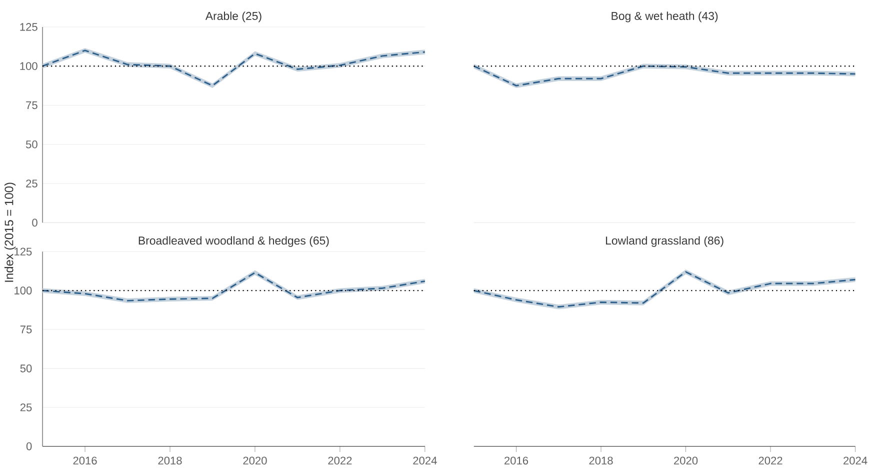 This screenshot has height=469, width=872. What do you see at coordinates (665, 241) in the screenshot?
I see `chart-title: Lowland grassland (86)` at bounding box center [665, 241].